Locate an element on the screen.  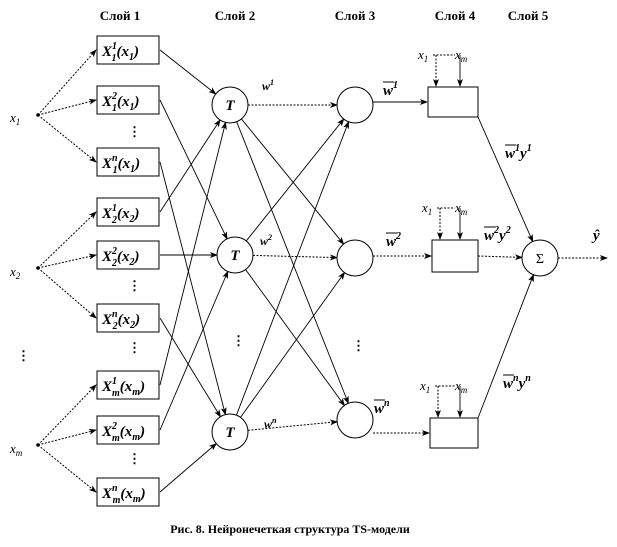
rule-output-label: wnyn is located at coordinates (517, 382).